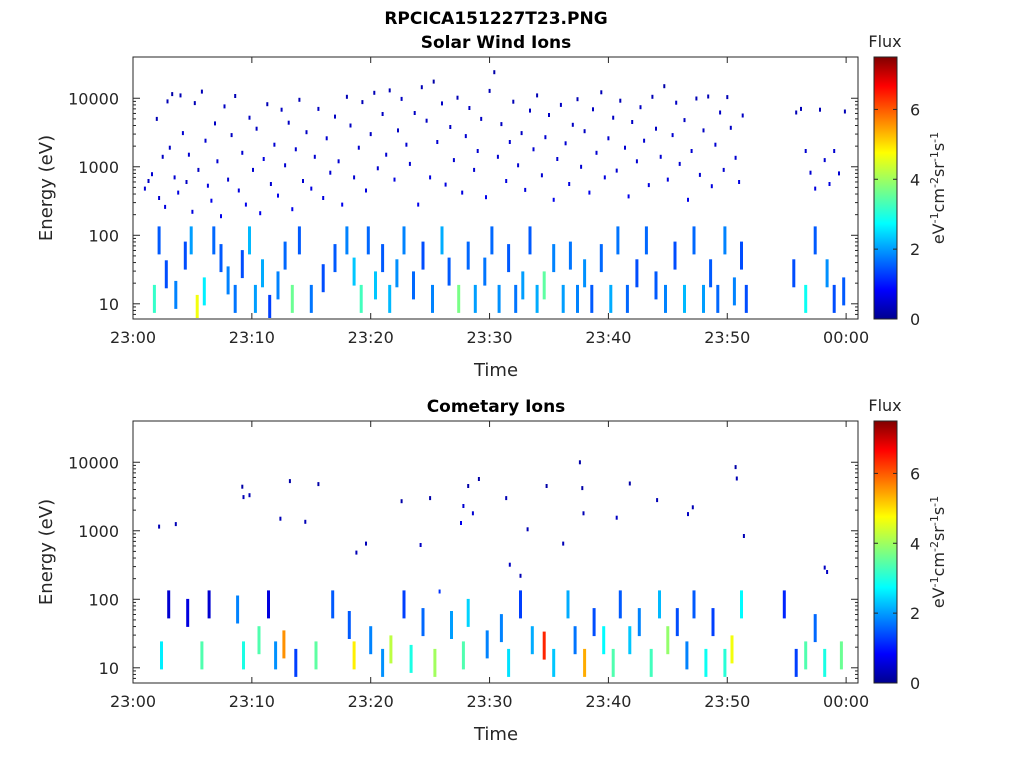 This screenshot has height=768, width=1024. What do you see at coordinates (496, 407) in the screenshot?
I see `panel-title-cometary: Cometary Ions` at bounding box center [496, 407].